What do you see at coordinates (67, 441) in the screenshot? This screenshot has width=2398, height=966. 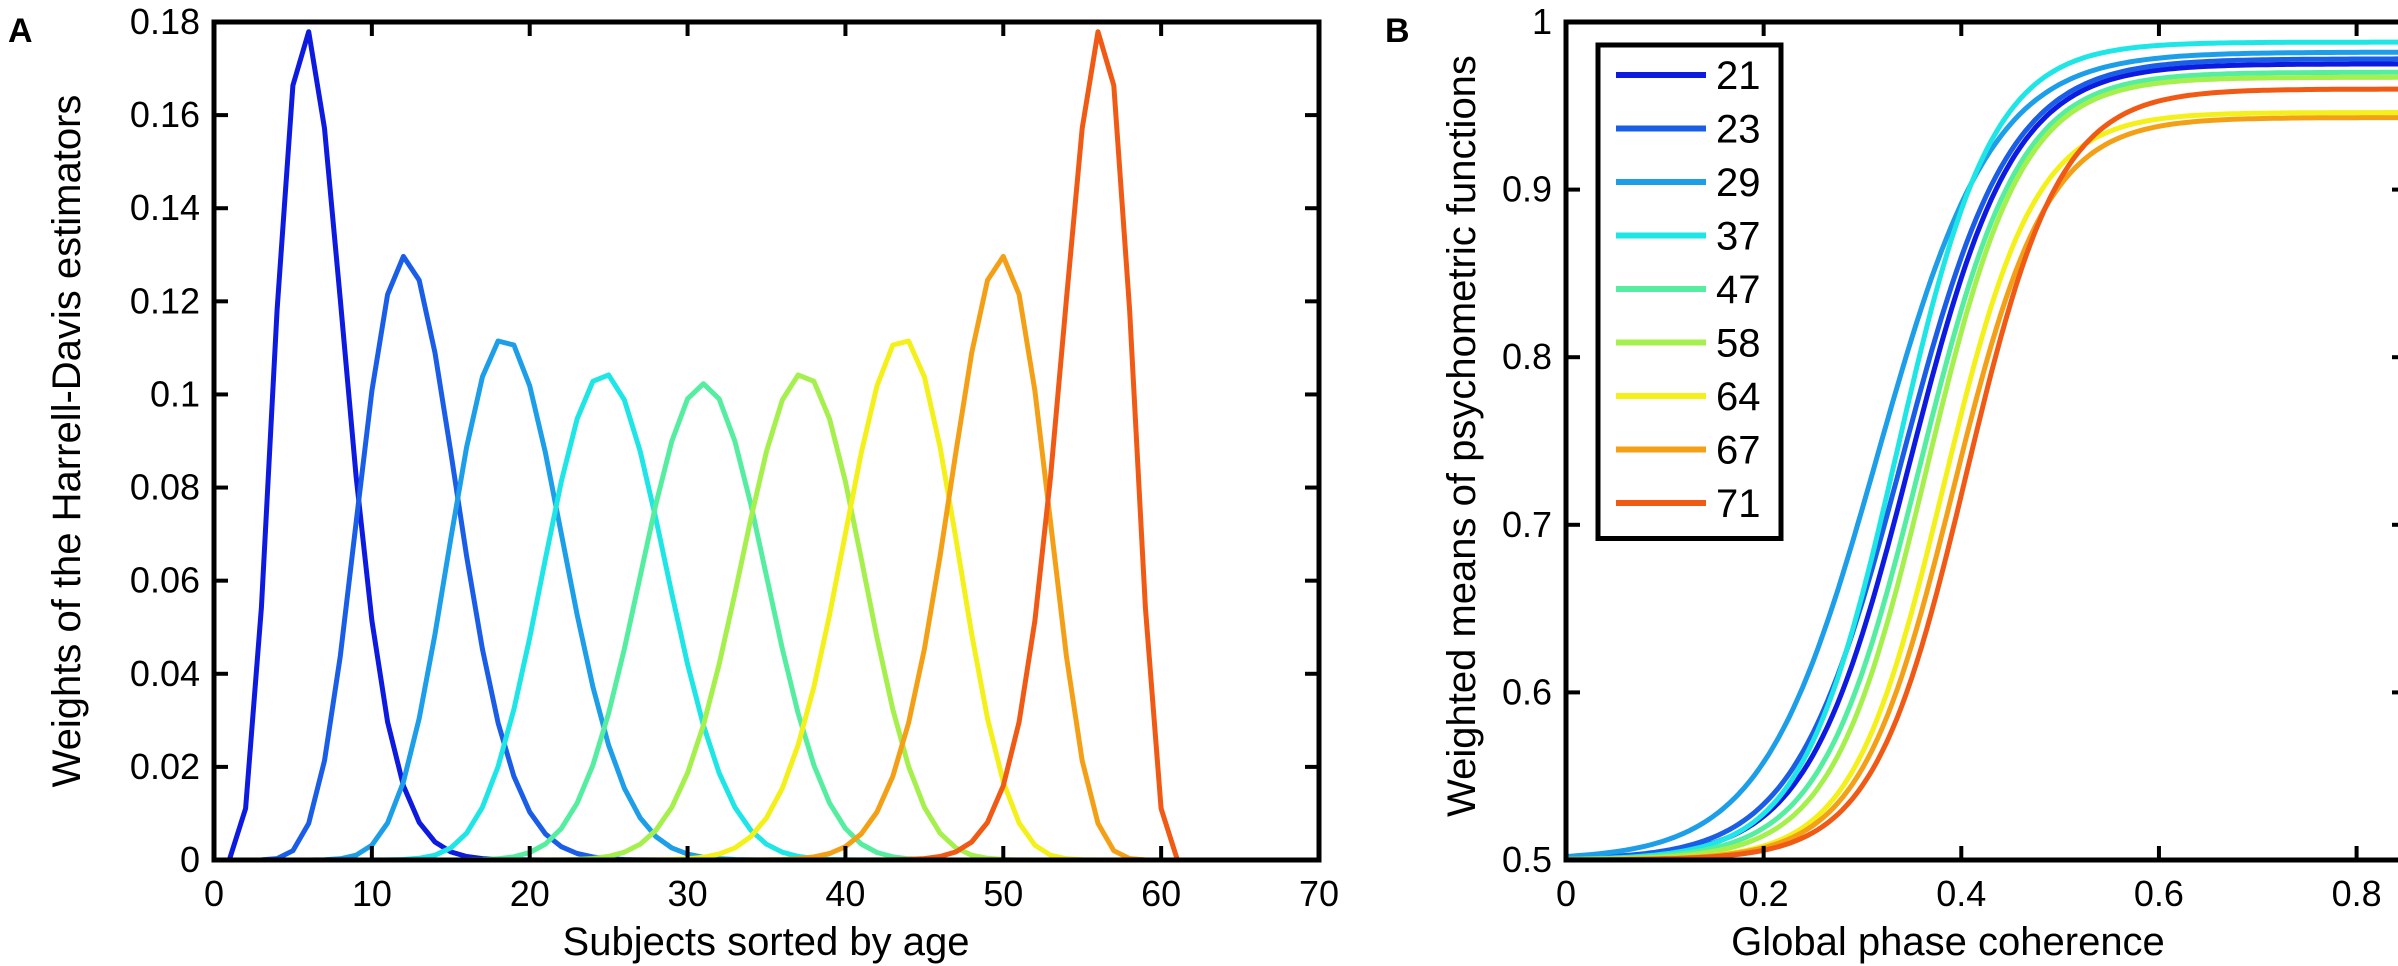 I see `panel-a-y-axis-label: Weights of the Harrell-Davis estimators` at bounding box center [67, 441].